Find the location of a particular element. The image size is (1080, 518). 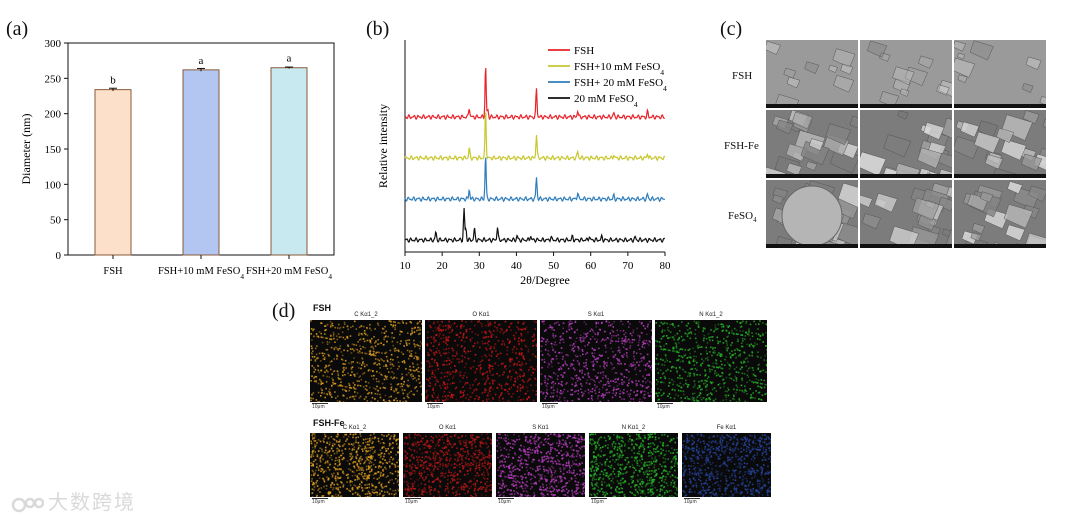

legend-entry: FSH+ 20 mM FeSO4 is located at coordinates (620, 85).